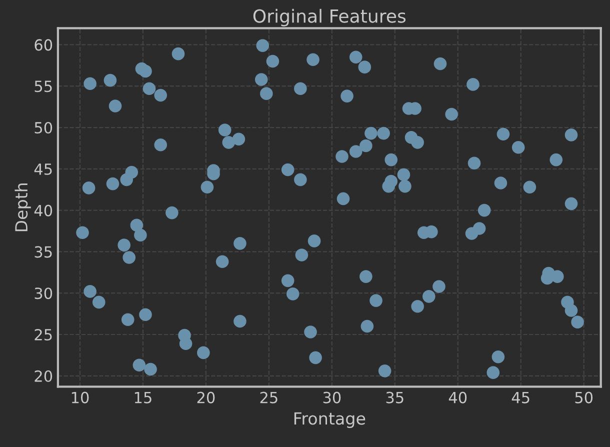 The image size is (610, 447). What do you see at coordinates (43, 45) in the screenshot?
I see `y-tick-label: 60` at bounding box center [43, 45].